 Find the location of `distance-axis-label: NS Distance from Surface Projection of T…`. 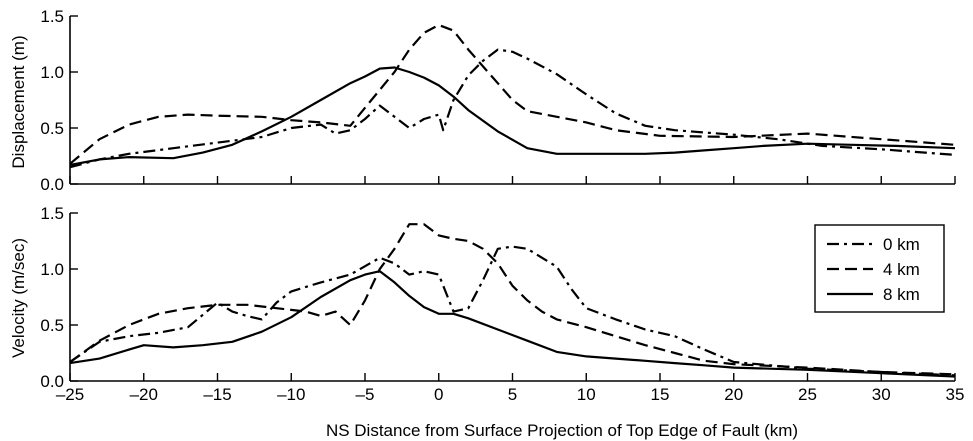

distance-axis-label: NS Distance from Surface Projection of T… is located at coordinates (562, 430).